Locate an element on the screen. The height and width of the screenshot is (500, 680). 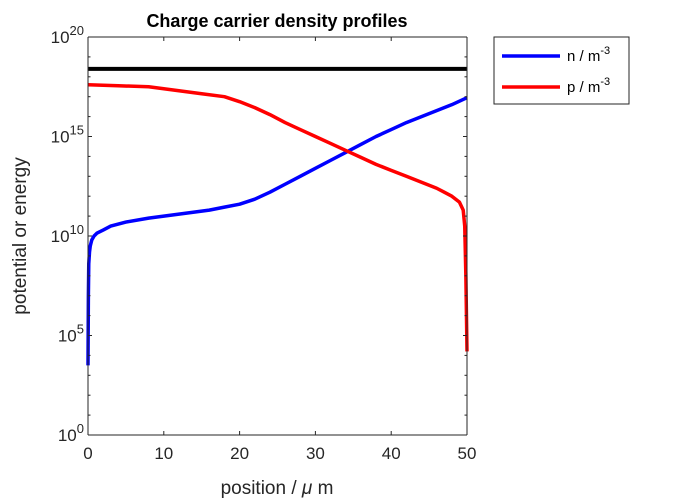
x-tick-label: 20 is located at coordinates (239, 453).